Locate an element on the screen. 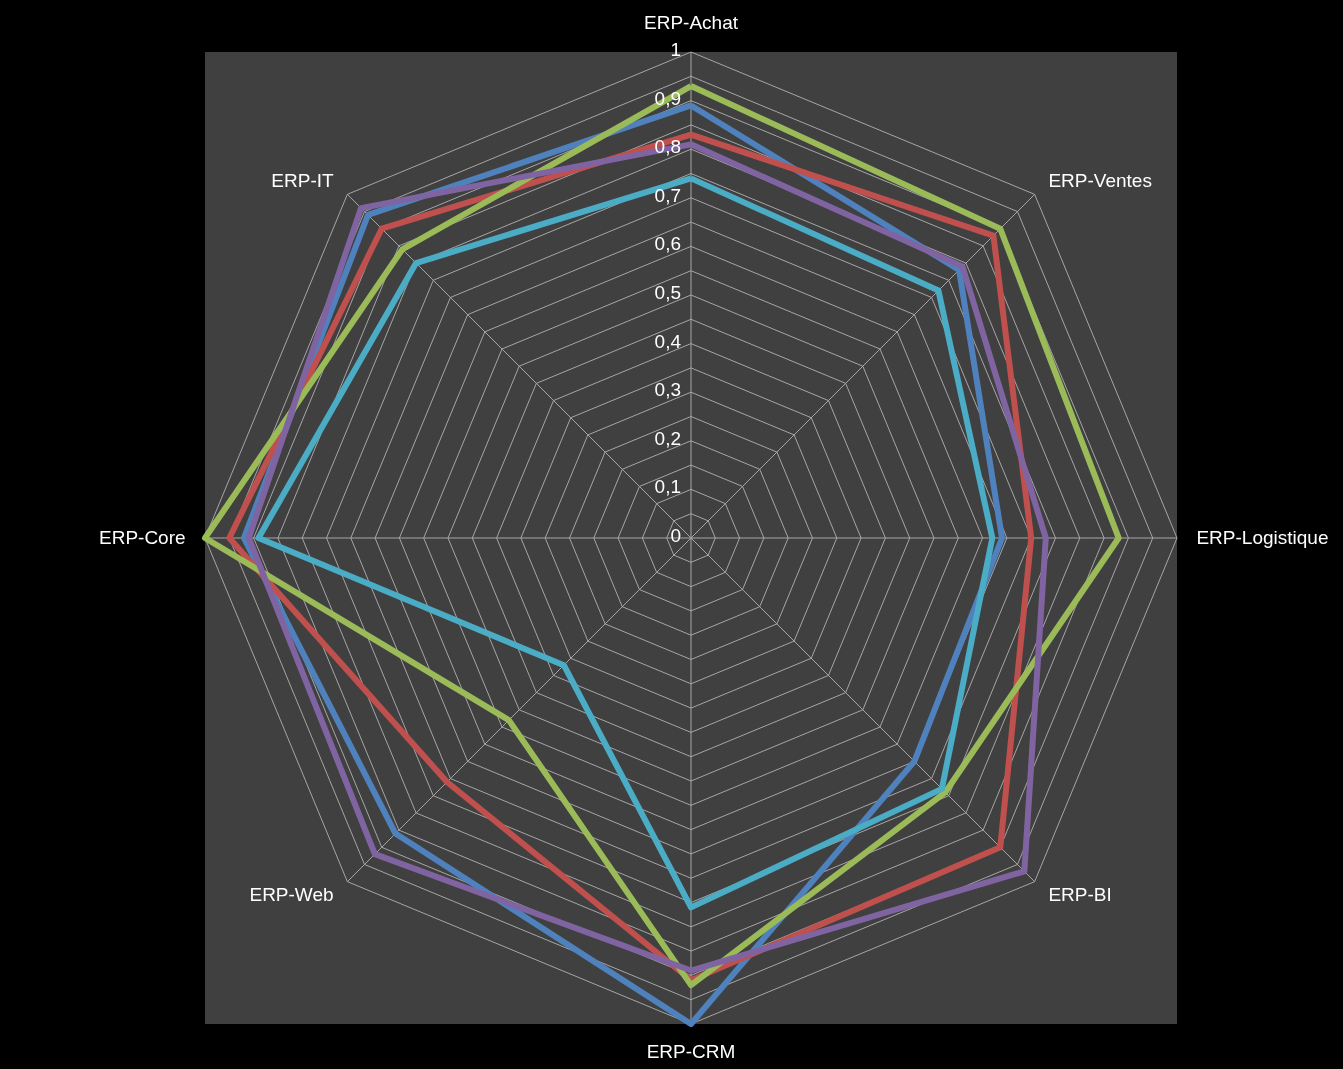  spoke-label: ERP-Ventes is located at coordinates (1100, 180).